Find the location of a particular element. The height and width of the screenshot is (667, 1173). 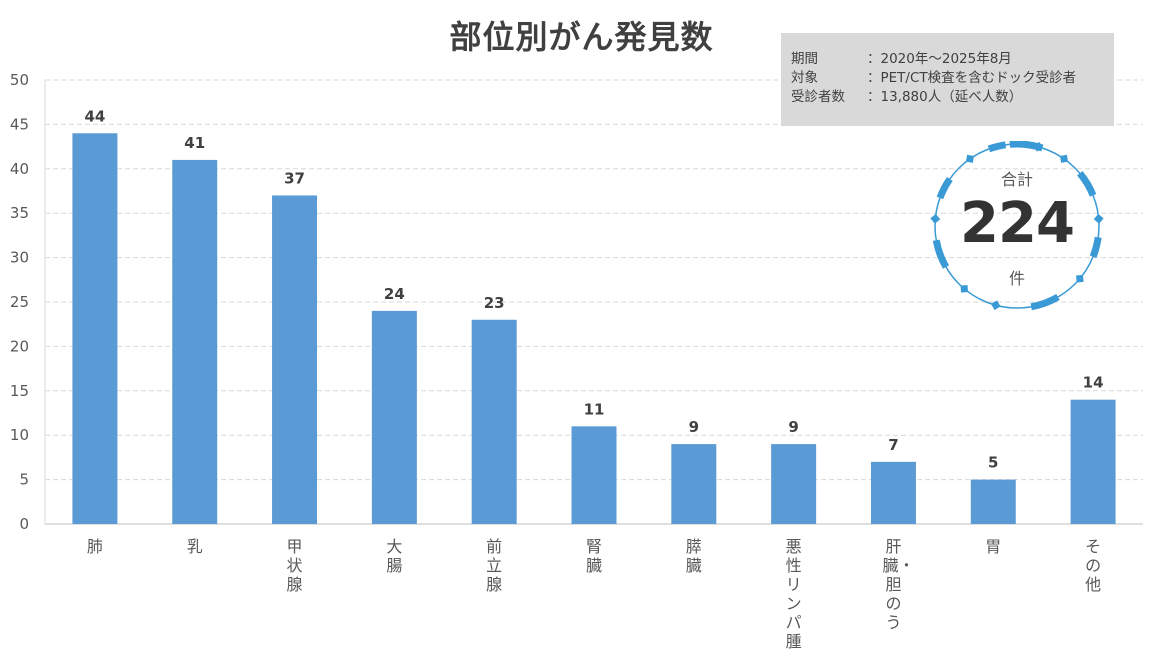

info-label: 期間 is located at coordinates (804, 59).